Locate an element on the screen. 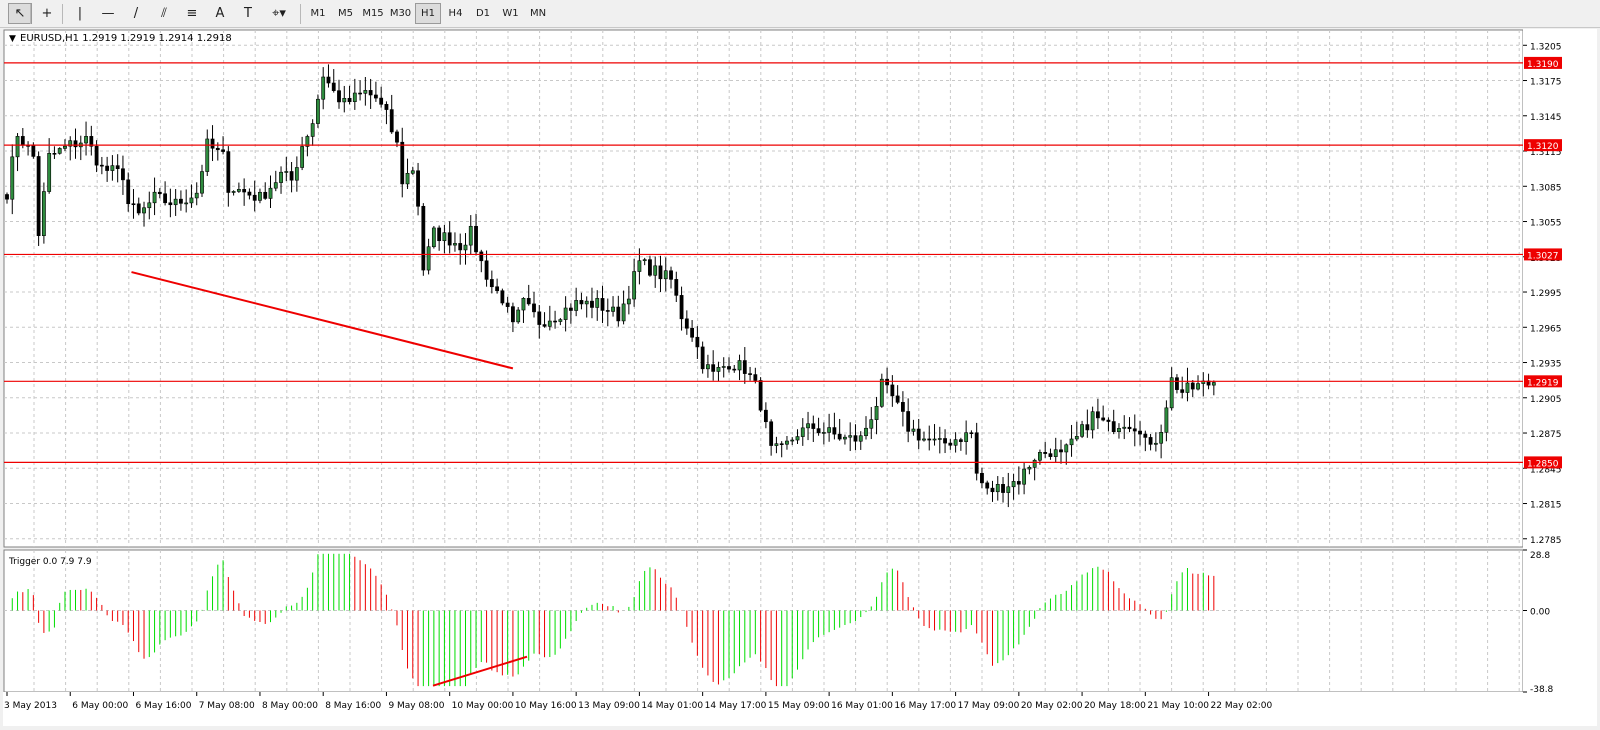 This screenshot has width=1600, height=730. indicator-tick-label: 0.00 is located at coordinates (1540, 612).